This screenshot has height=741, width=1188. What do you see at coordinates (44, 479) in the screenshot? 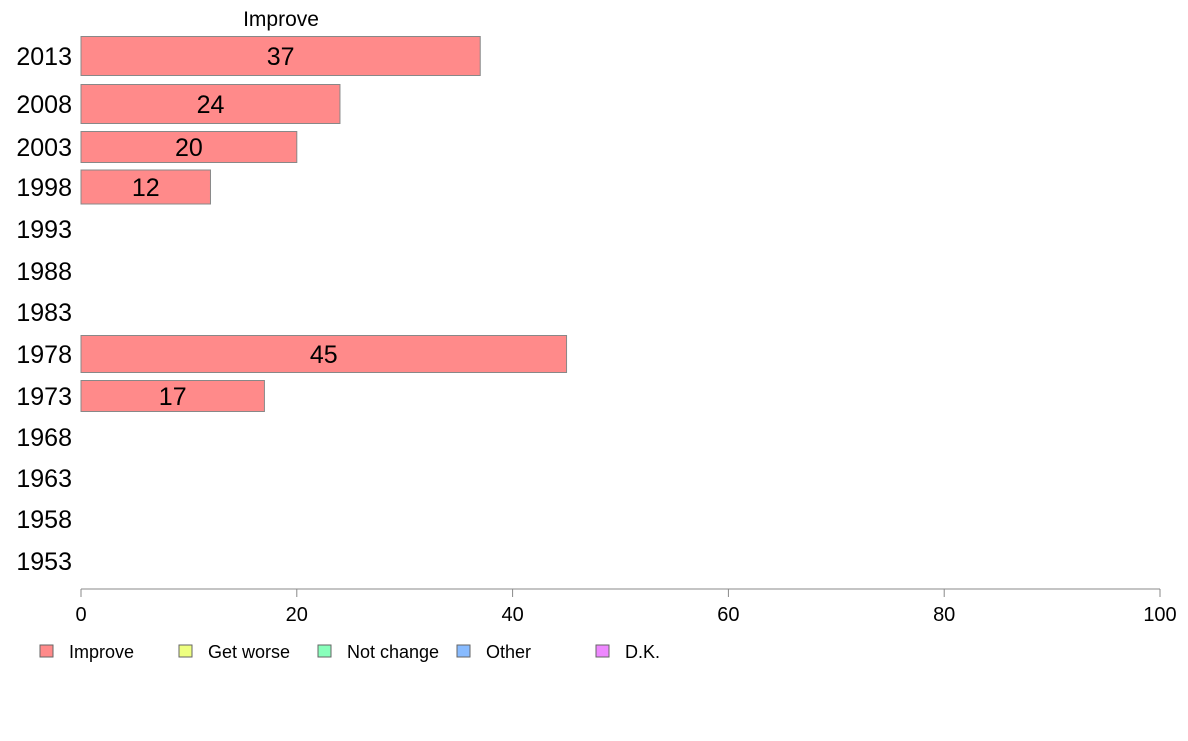
I see `y-tick-label: 1963` at bounding box center [44, 479].